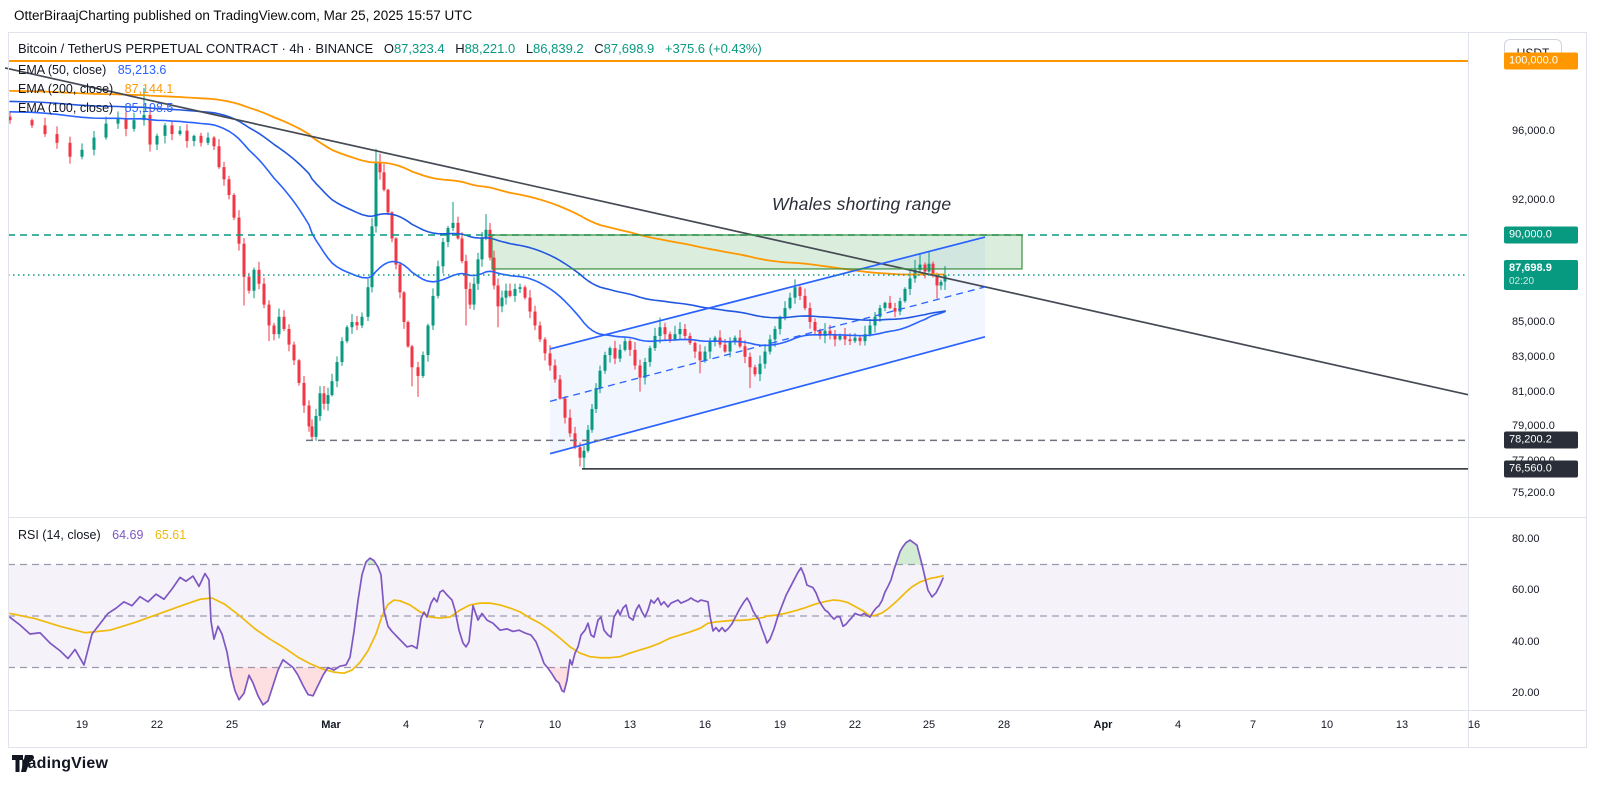 The height and width of the screenshot is (790, 1600). What do you see at coordinates (1541, 469) in the screenshot?
I see `price-level-badge: 76,560.0` at bounding box center [1541, 469].